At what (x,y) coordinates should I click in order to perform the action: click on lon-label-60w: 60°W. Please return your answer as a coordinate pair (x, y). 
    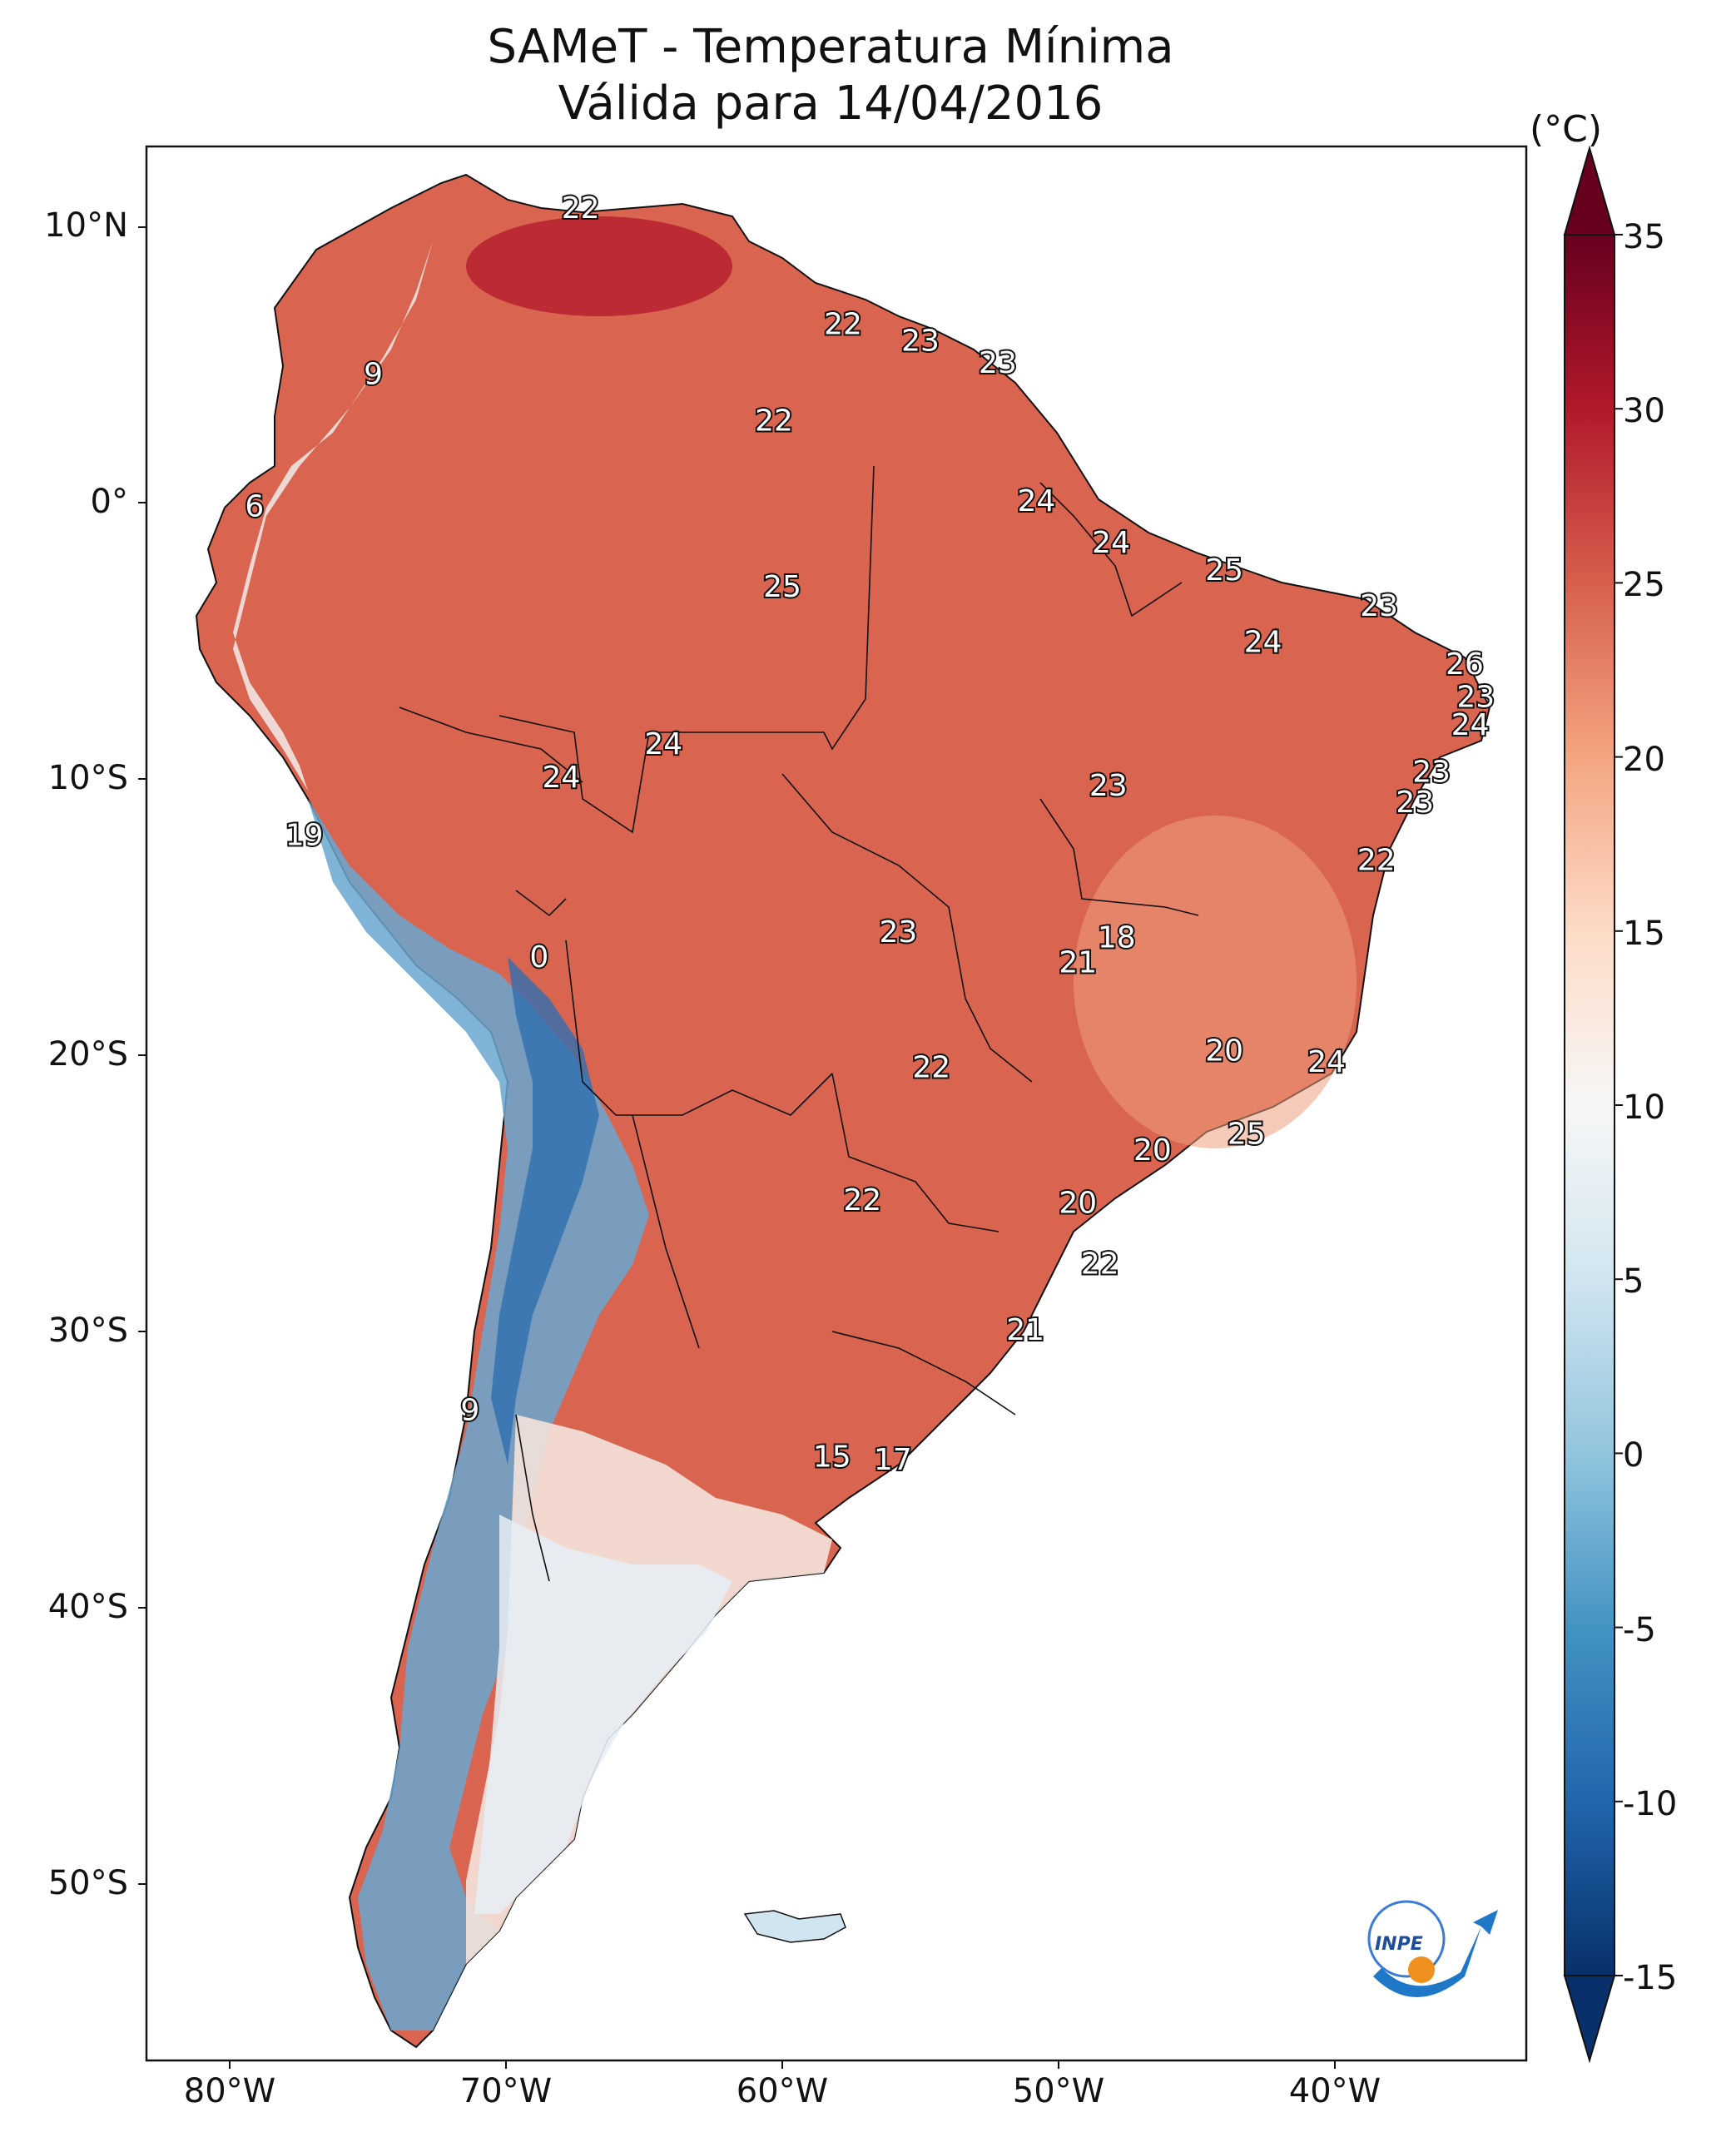
    Looking at the image, I should click on (782, 2091).